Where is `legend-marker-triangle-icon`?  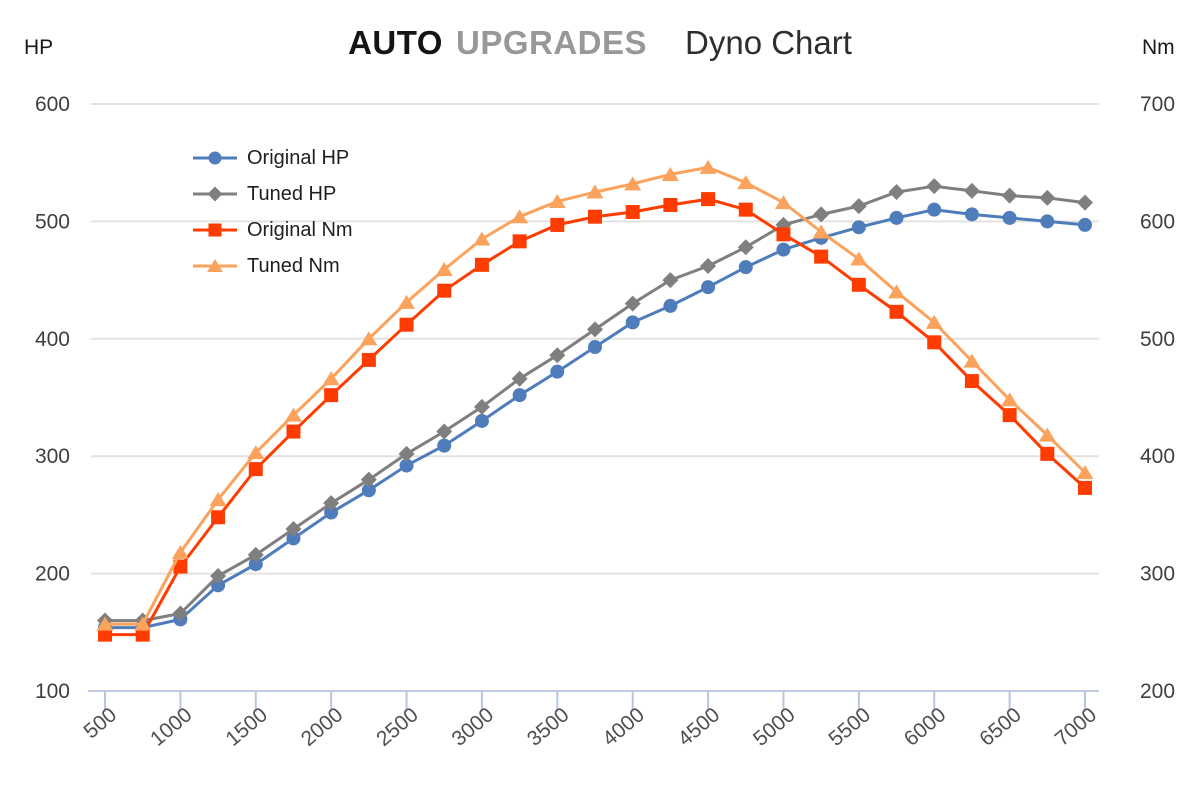
legend-marker-triangle-icon is located at coordinates (215, 266).